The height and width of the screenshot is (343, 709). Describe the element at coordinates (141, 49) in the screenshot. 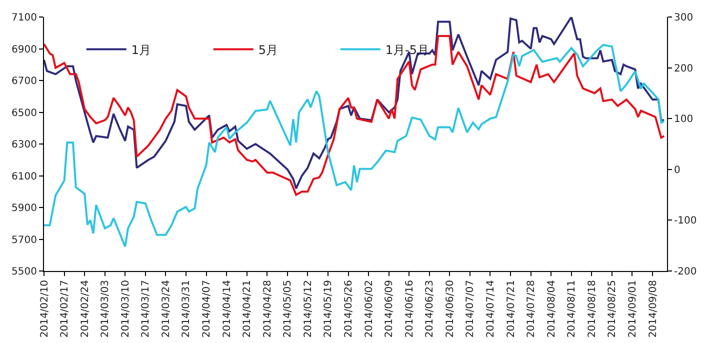

I see `legend-label: 1月` at that location.